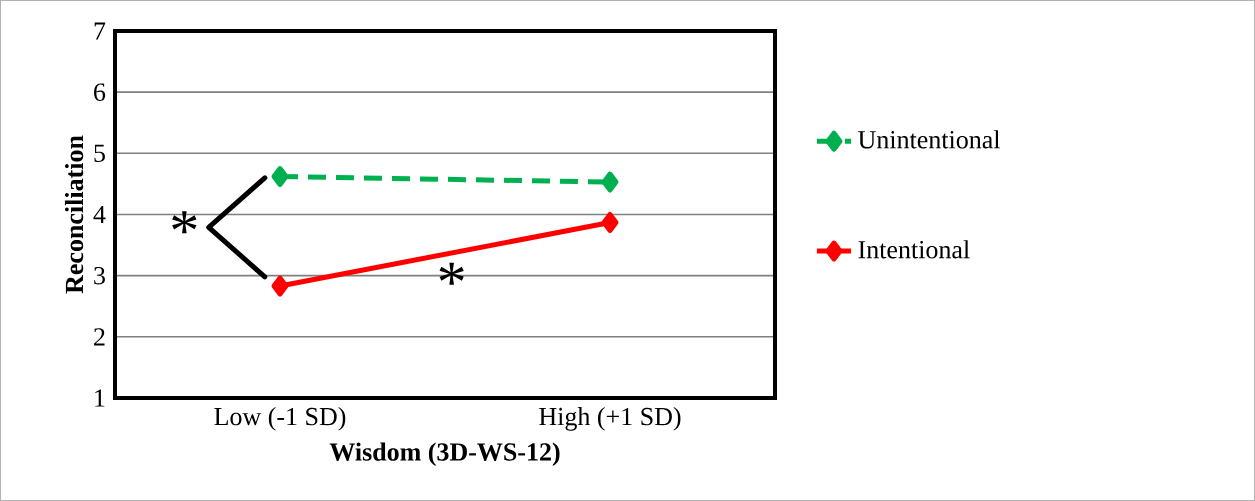  What do you see at coordinates (99, 214) in the screenshot?
I see `y-tick-label: 4` at bounding box center [99, 214].